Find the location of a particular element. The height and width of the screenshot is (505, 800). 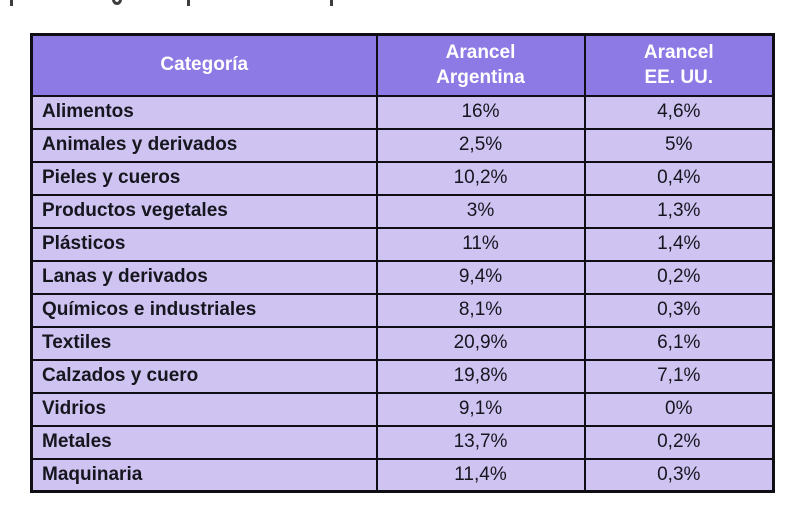

category-cell: Pieles y cueros is located at coordinates (204, 178).